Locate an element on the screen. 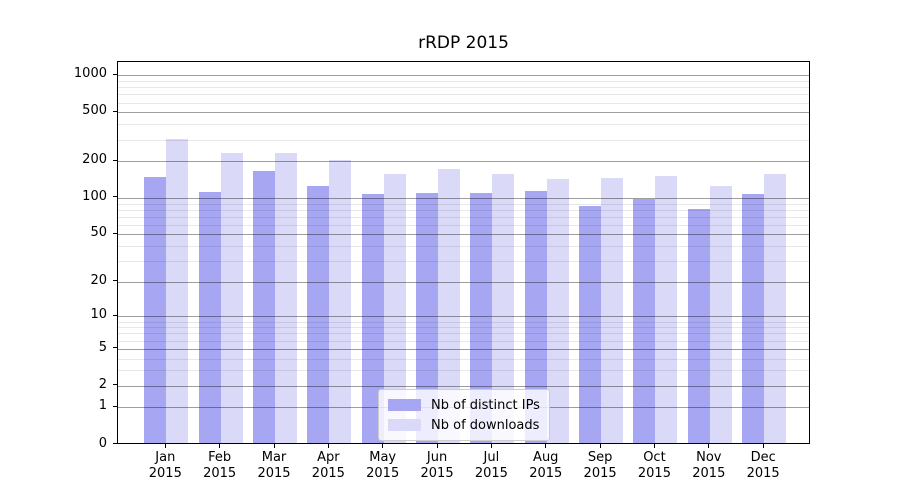  x-tick-label: Apr 2015 is located at coordinates (328, 465).